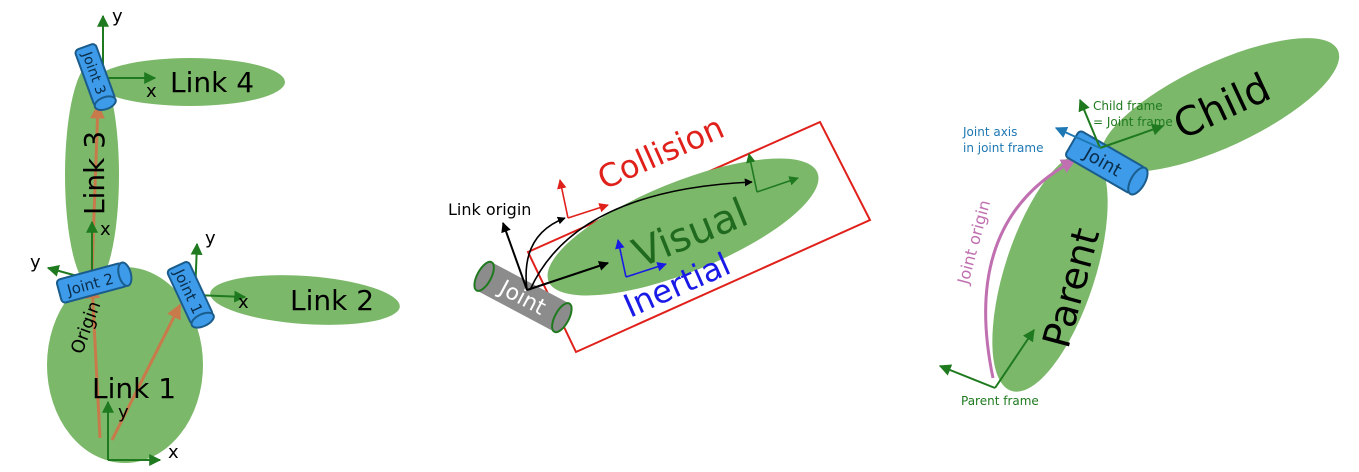 The width and height of the screenshot is (1359, 472). I want to click on origin-arrow-joint2, so click(93, 361).